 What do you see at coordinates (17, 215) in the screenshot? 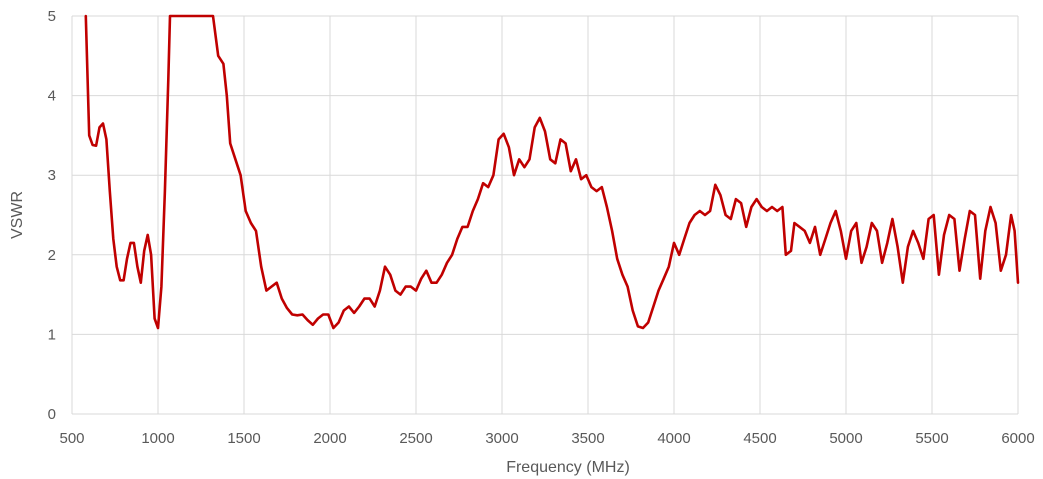
I see `y-axis-title: VSWR` at bounding box center [17, 215].